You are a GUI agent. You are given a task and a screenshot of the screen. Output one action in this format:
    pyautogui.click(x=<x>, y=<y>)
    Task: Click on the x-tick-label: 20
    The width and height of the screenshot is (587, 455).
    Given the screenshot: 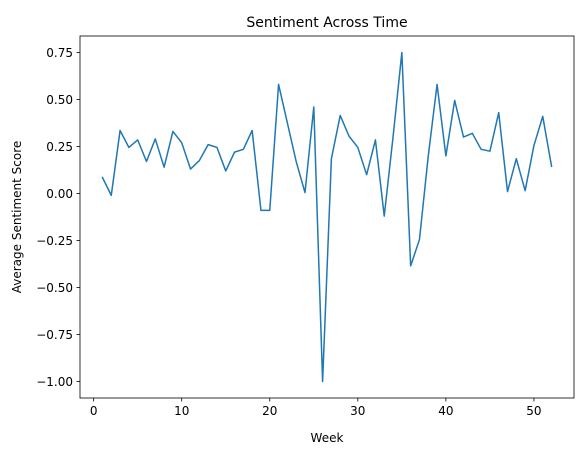 What is the action you would take?
    pyautogui.click(x=269, y=411)
    